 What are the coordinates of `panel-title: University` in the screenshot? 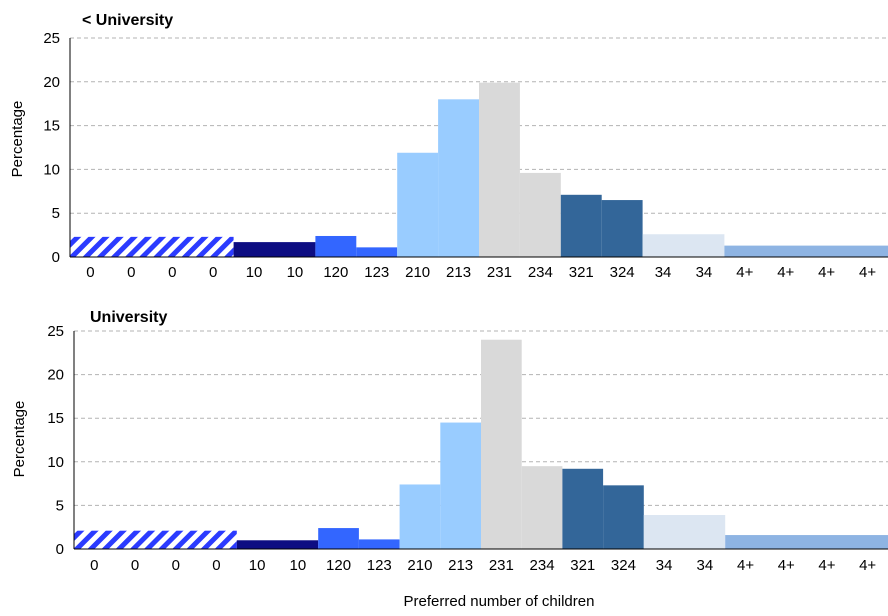 It's located at (128, 317).